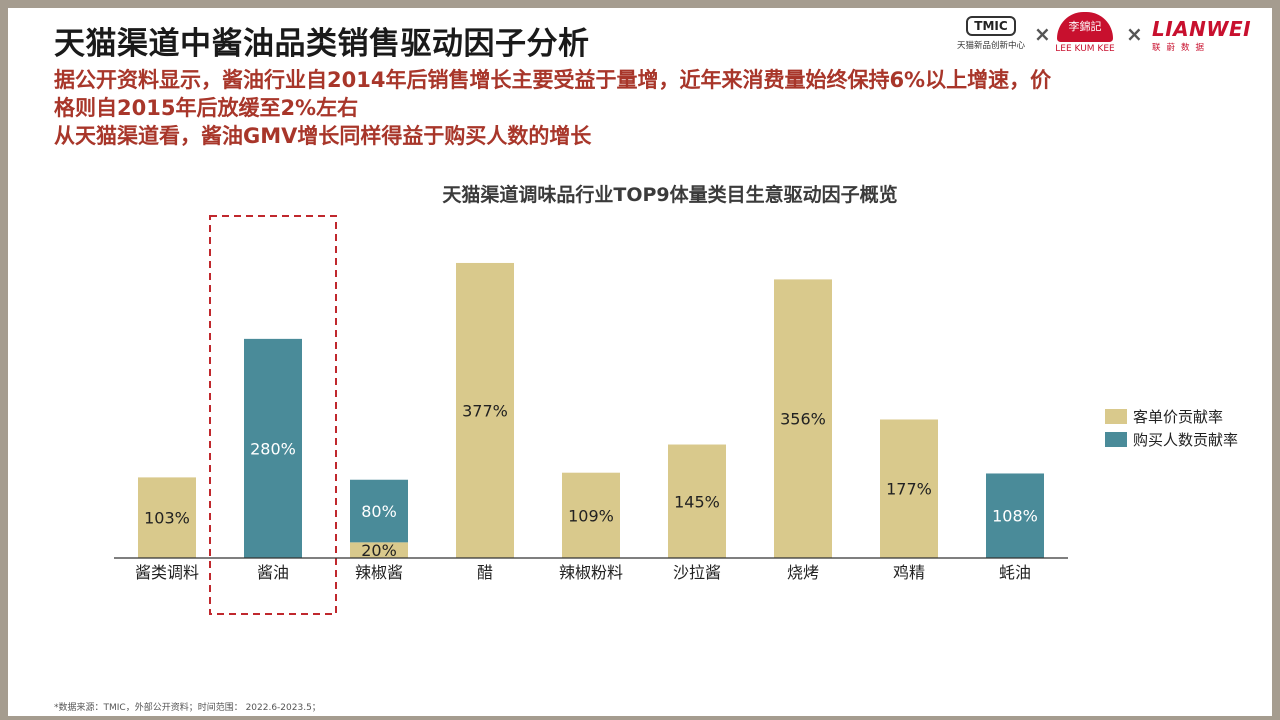  What do you see at coordinates (1085, 33) in the screenshot?
I see `lee-kum-kee-logo: 李錦記 LEE KUM KEE` at bounding box center [1085, 33].